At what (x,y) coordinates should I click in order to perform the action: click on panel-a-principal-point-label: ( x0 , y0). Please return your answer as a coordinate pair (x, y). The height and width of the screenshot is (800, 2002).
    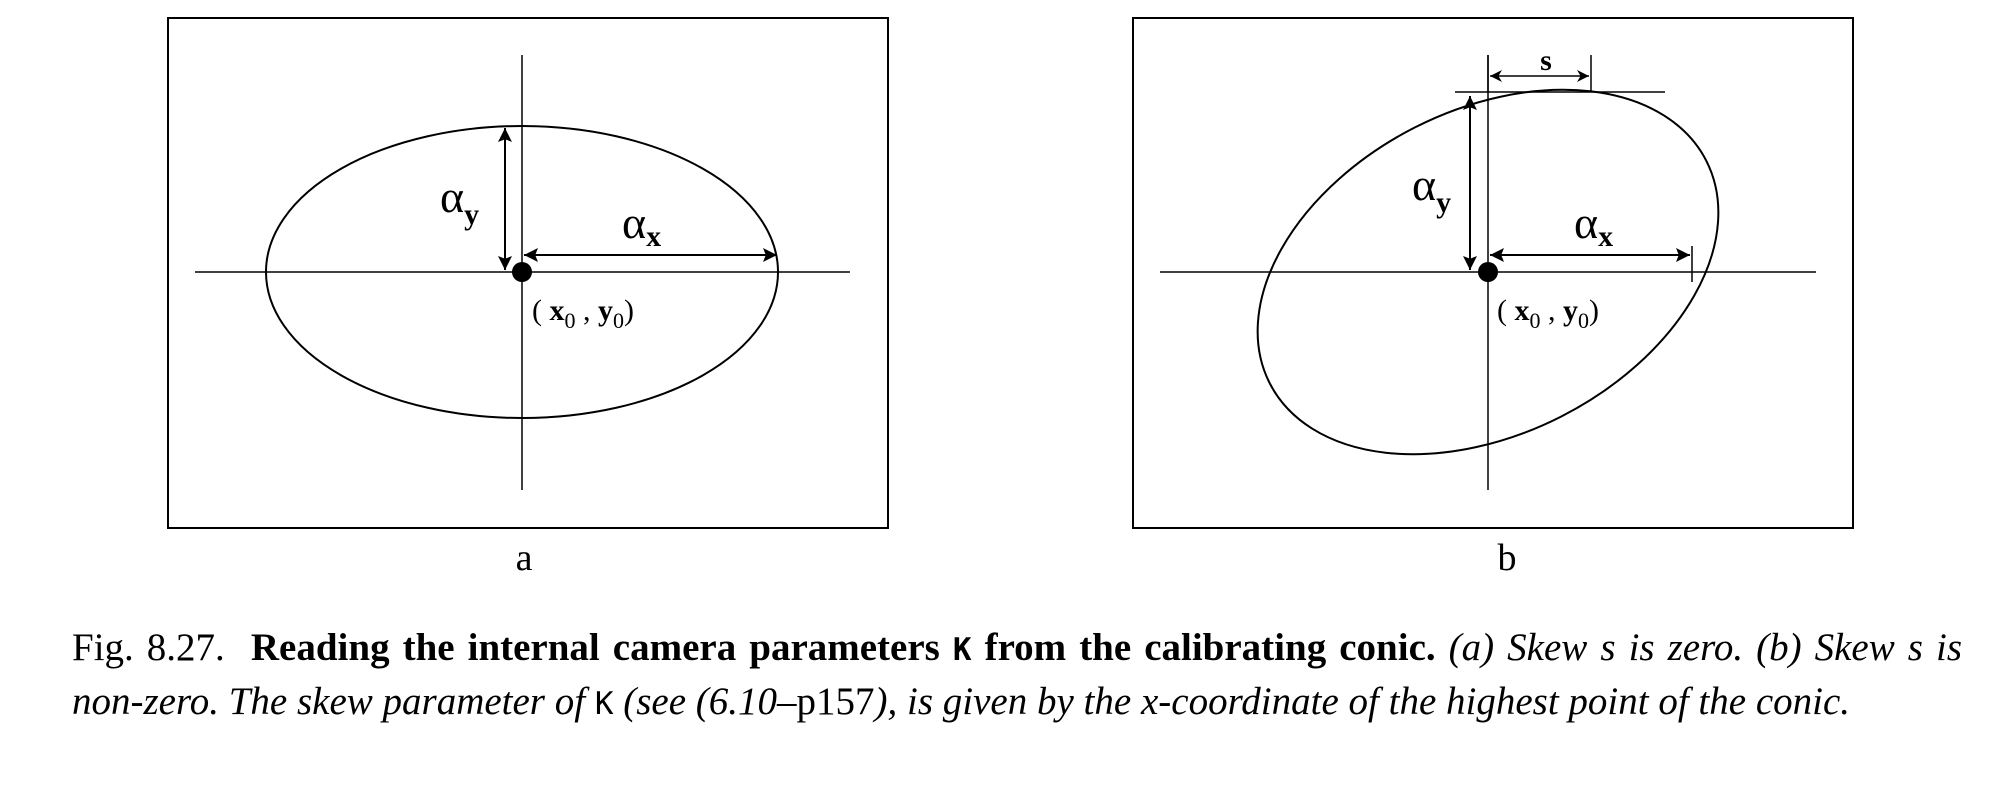
    Looking at the image, I should click on (583, 313).